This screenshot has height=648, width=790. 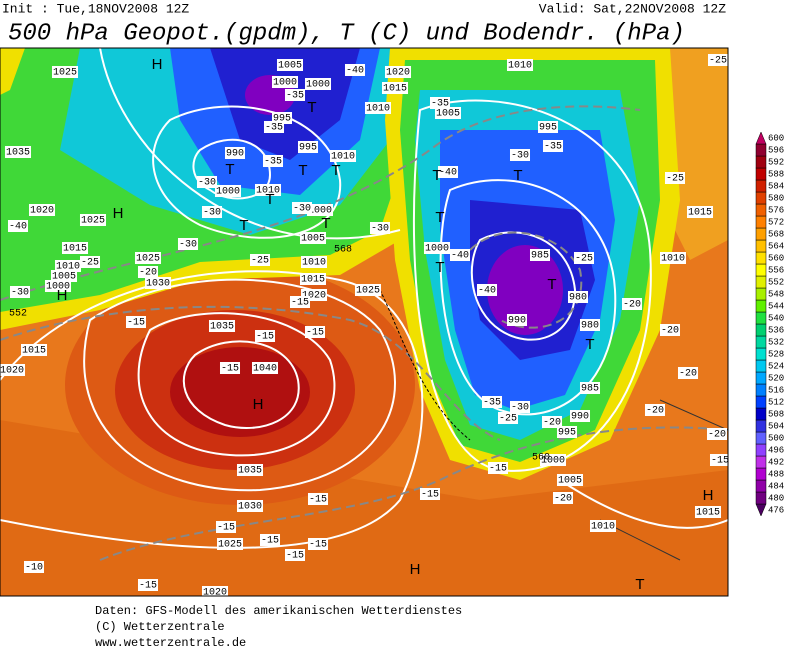 What do you see at coordinates (776, 198) in the screenshot?
I see `legend-label: 580` at bounding box center [776, 198].